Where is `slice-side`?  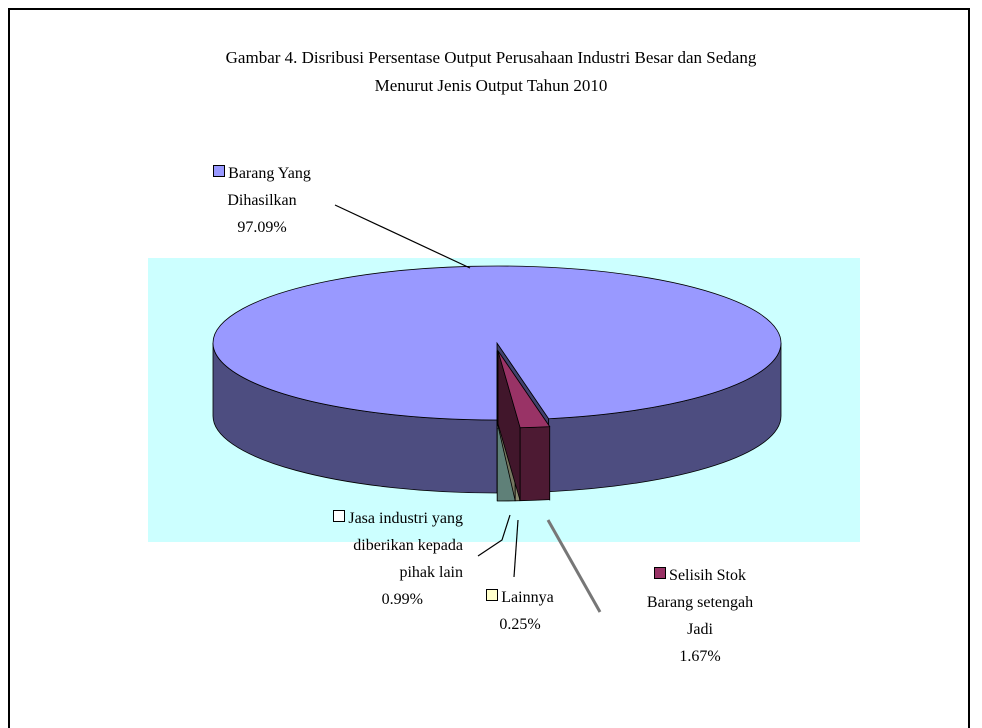 slice-side is located at coordinates (535, 464).